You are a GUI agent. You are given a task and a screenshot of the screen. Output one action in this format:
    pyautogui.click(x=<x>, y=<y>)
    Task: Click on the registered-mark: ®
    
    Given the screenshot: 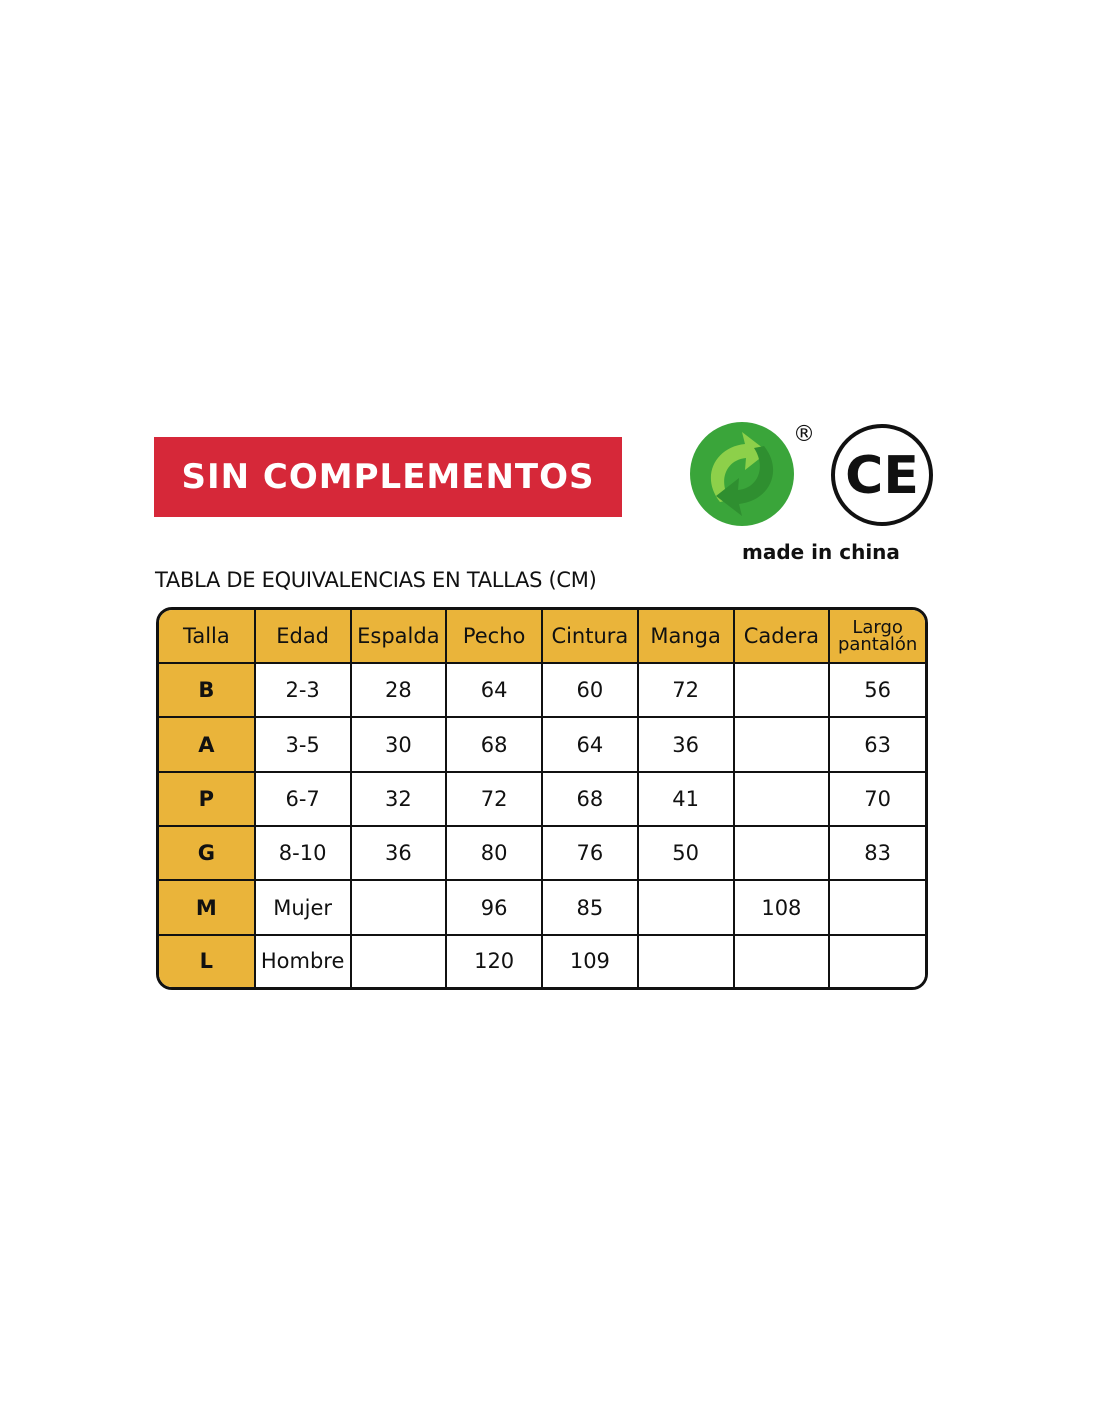 What is the action you would take?
    pyautogui.click(x=804, y=434)
    